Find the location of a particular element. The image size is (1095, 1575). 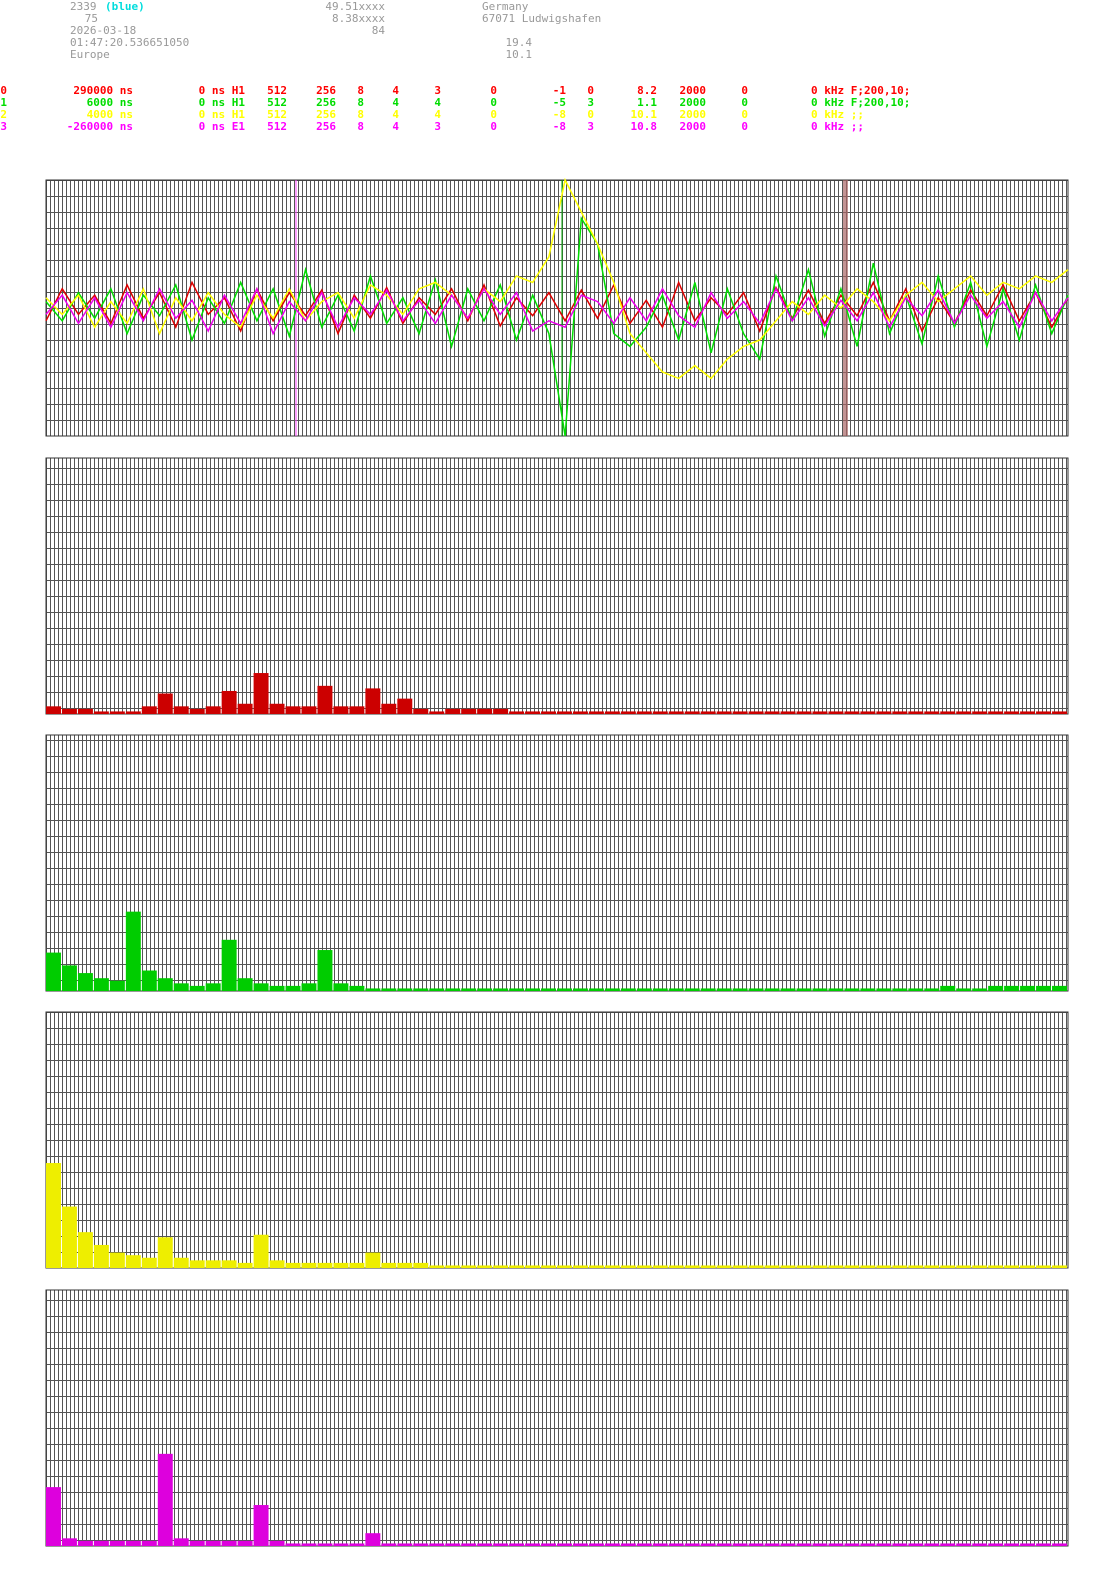

cell: 10.8 is located at coordinates (644, 126).